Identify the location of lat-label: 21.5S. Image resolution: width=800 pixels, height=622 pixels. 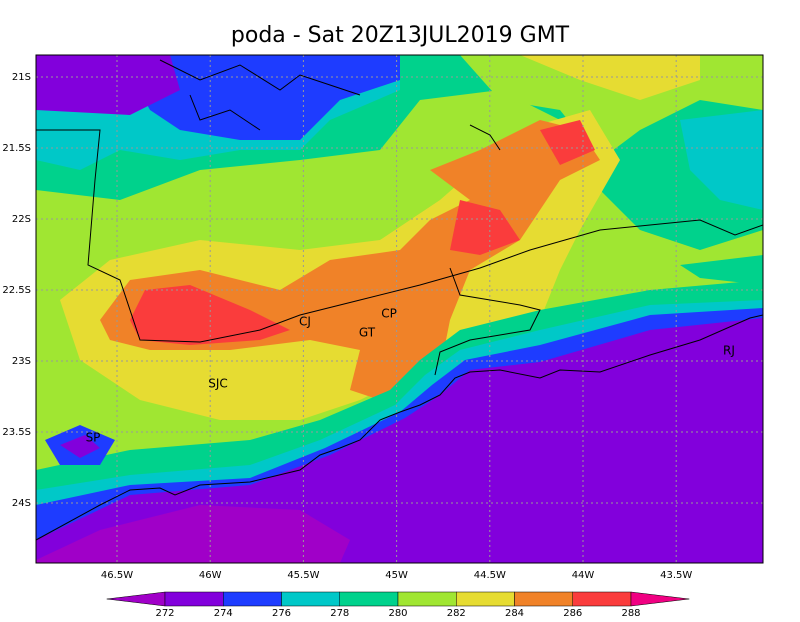
(16, 148).